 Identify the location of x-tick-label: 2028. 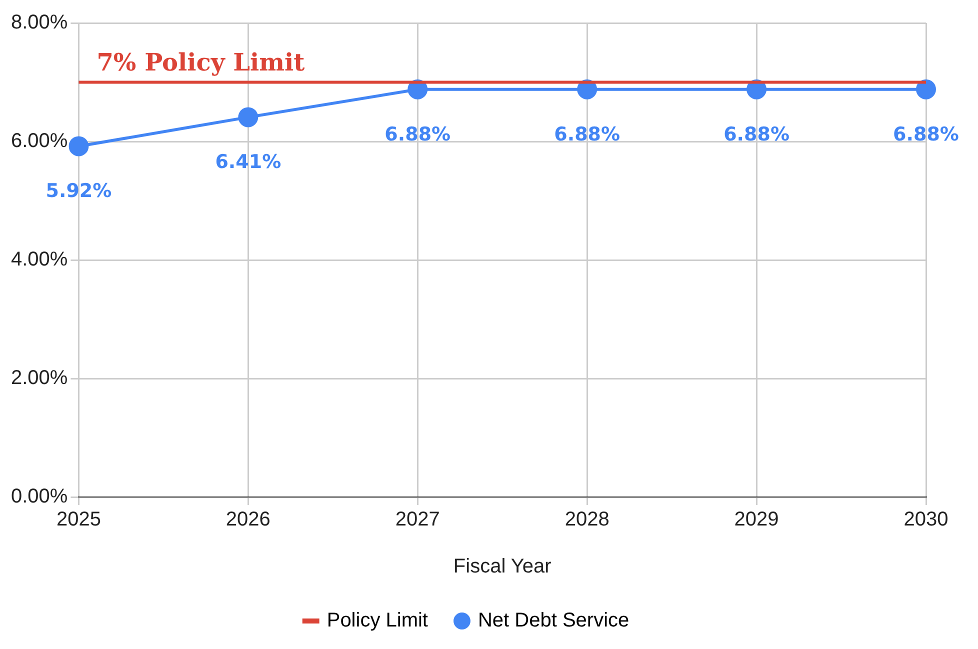
(587, 519).